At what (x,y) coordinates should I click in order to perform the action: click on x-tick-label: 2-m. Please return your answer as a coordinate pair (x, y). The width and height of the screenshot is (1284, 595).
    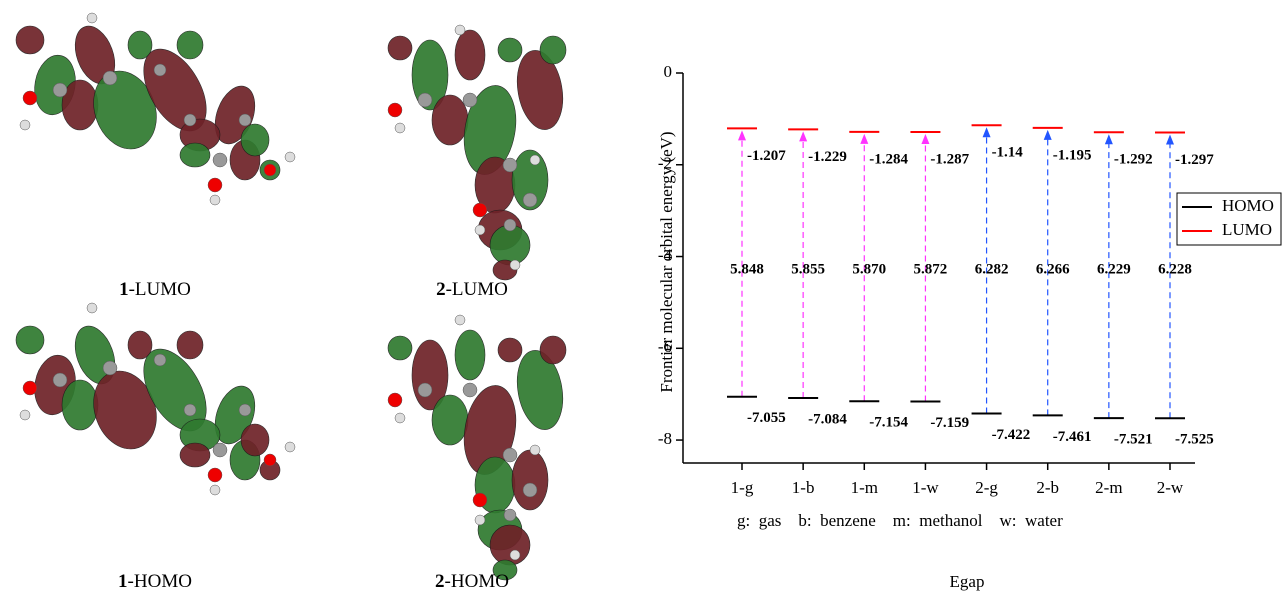
    Looking at the image, I should click on (1108, 487).